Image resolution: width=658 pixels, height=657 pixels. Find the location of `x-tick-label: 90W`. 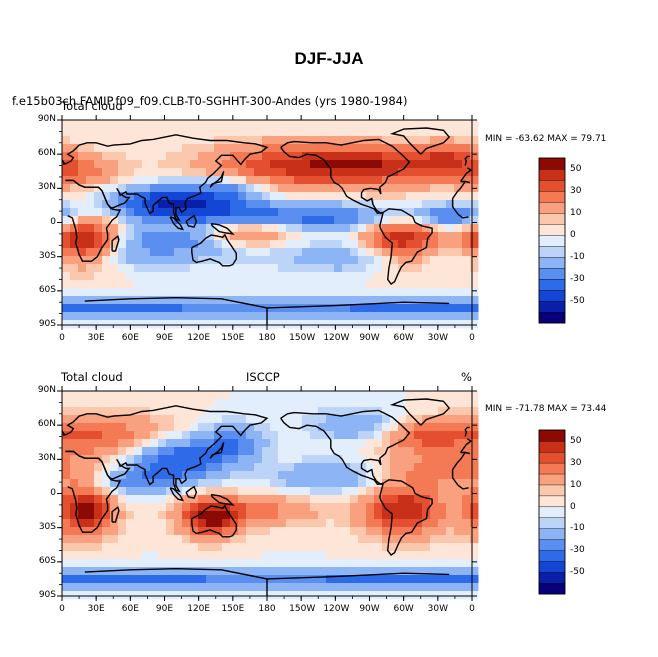

x-tick-label: 90W is located at coordinates (369, 338).